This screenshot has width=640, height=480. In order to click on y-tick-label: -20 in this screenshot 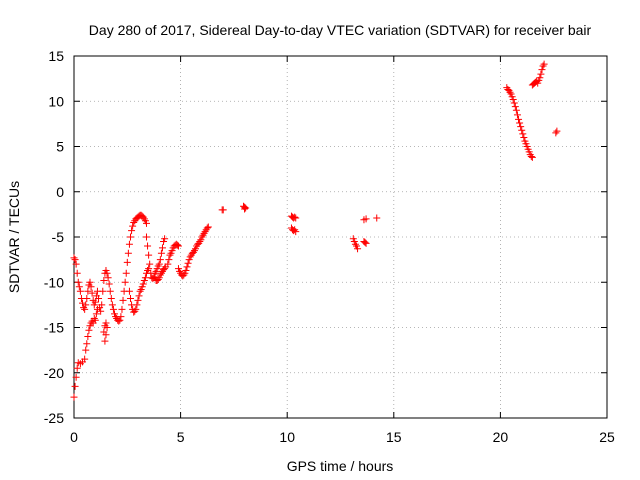, I will do `click(54, 373)`.